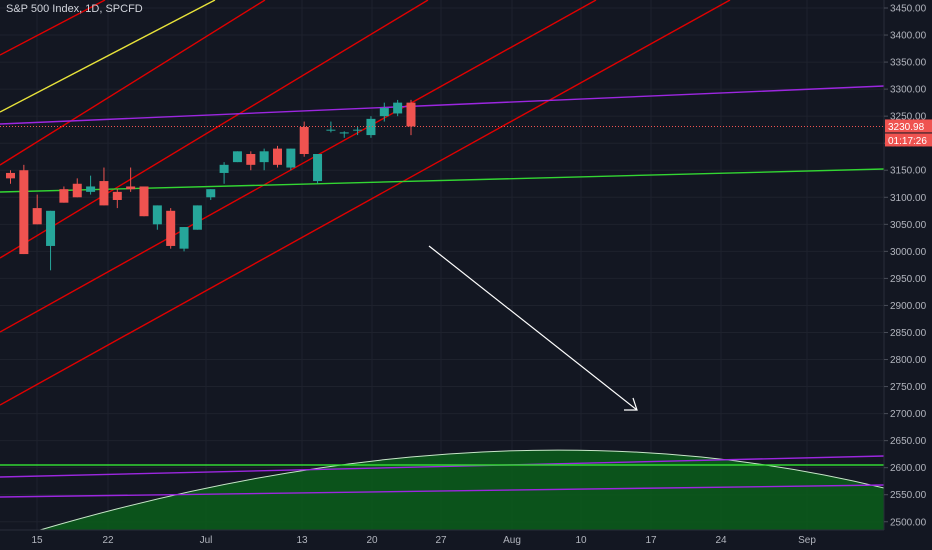  I want to click on chart-title: S&P 500 Index, 1D, SPCFD, so click(74, 9).